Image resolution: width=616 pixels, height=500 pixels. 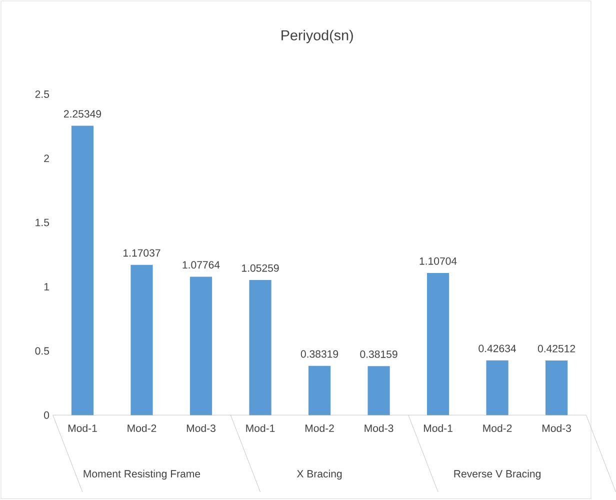 I want to click on text: X Bracing, so click(x=319, y=475).